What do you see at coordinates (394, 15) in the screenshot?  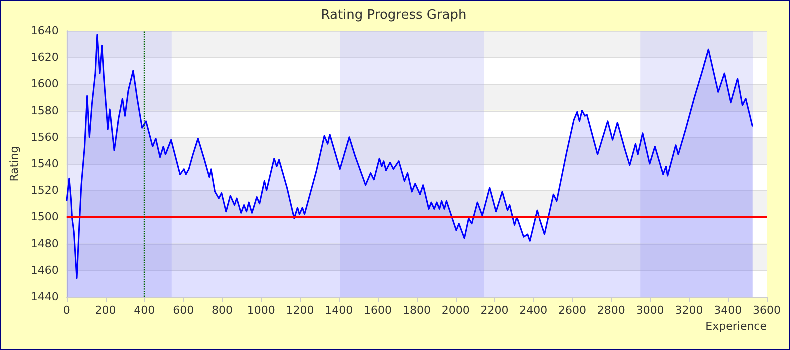 I see `chart-title: Rating Progress Graph` at bounding box center [394, 15].